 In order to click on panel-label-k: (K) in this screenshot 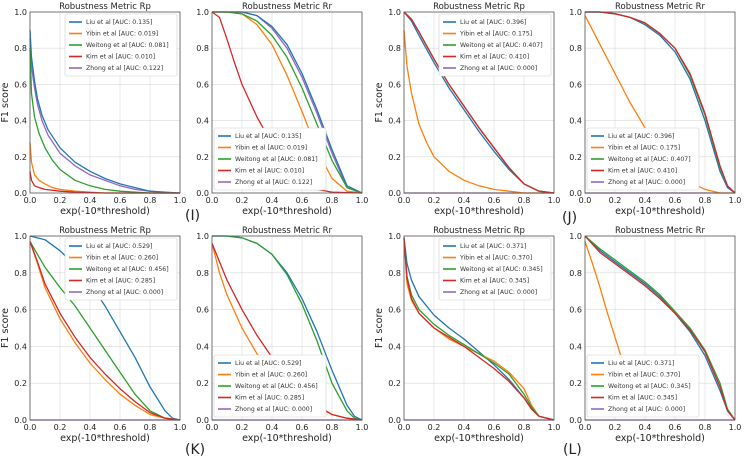, I will do `click(195, 450)`.